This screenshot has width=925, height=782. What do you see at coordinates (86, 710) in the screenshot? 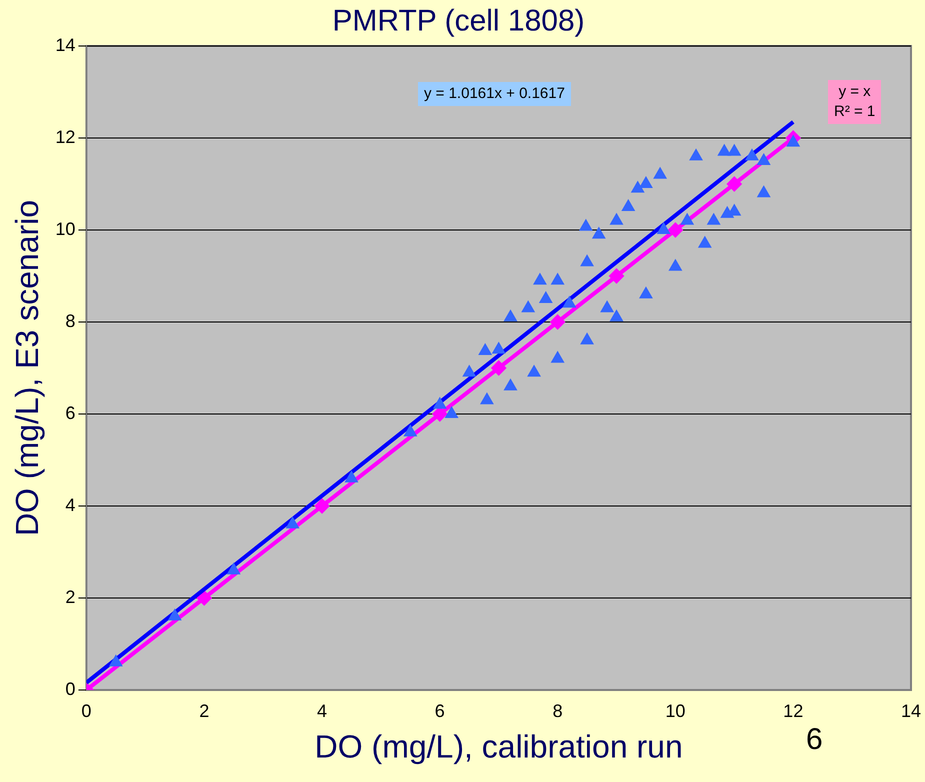
I see `x-tick-label: 0` at bounding box center [86, 710].